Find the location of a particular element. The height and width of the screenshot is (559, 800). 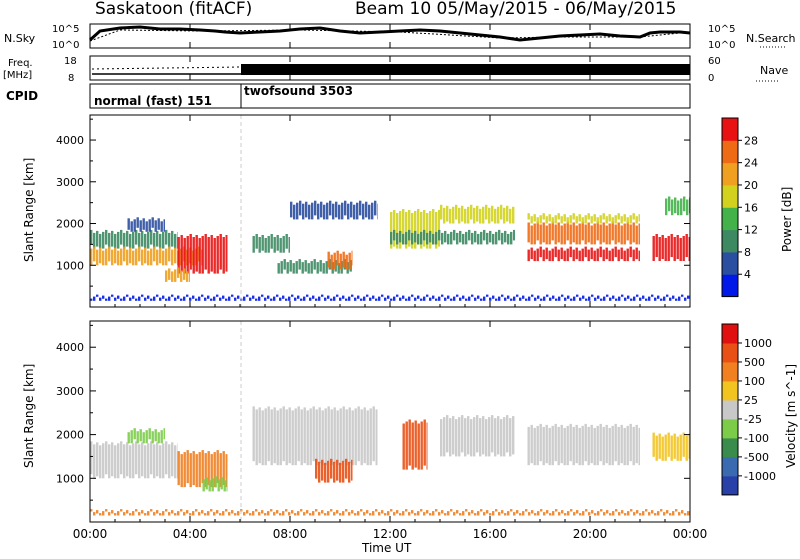

velocity-colorbar-tick-label: -500 is located at coordinates (756, 457).